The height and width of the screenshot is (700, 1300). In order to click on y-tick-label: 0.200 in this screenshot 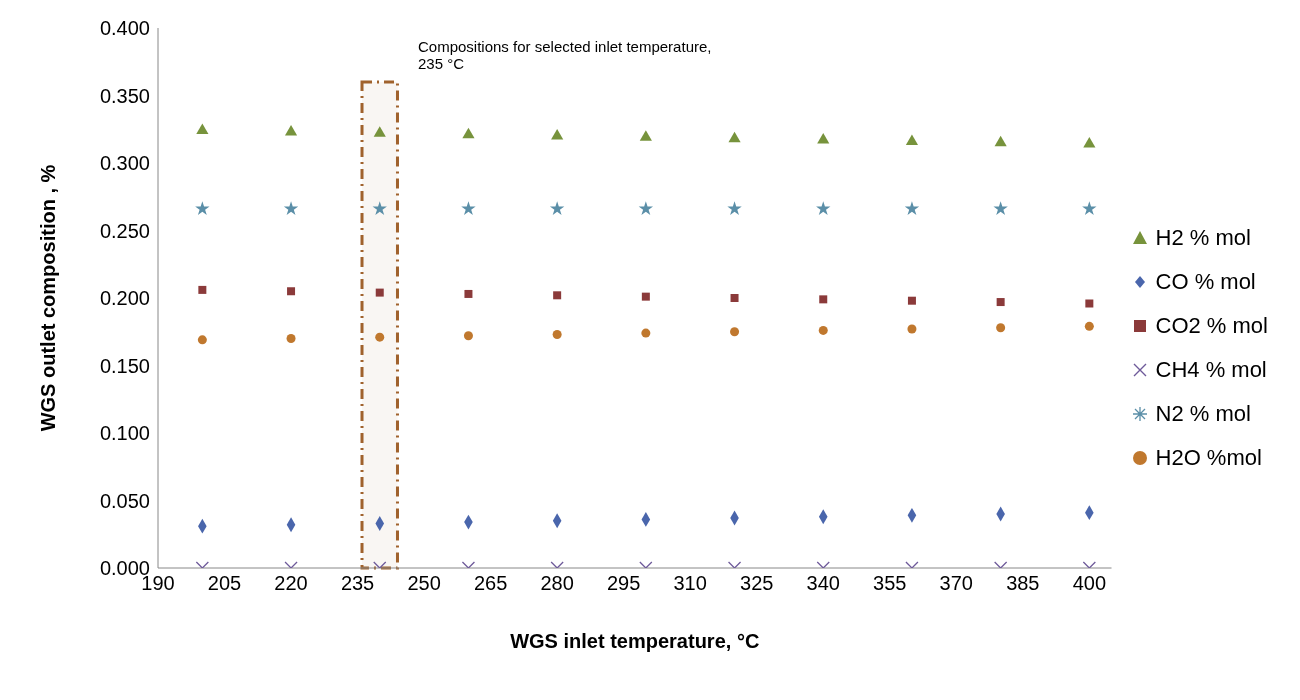, I will do `click(124, 298)`.